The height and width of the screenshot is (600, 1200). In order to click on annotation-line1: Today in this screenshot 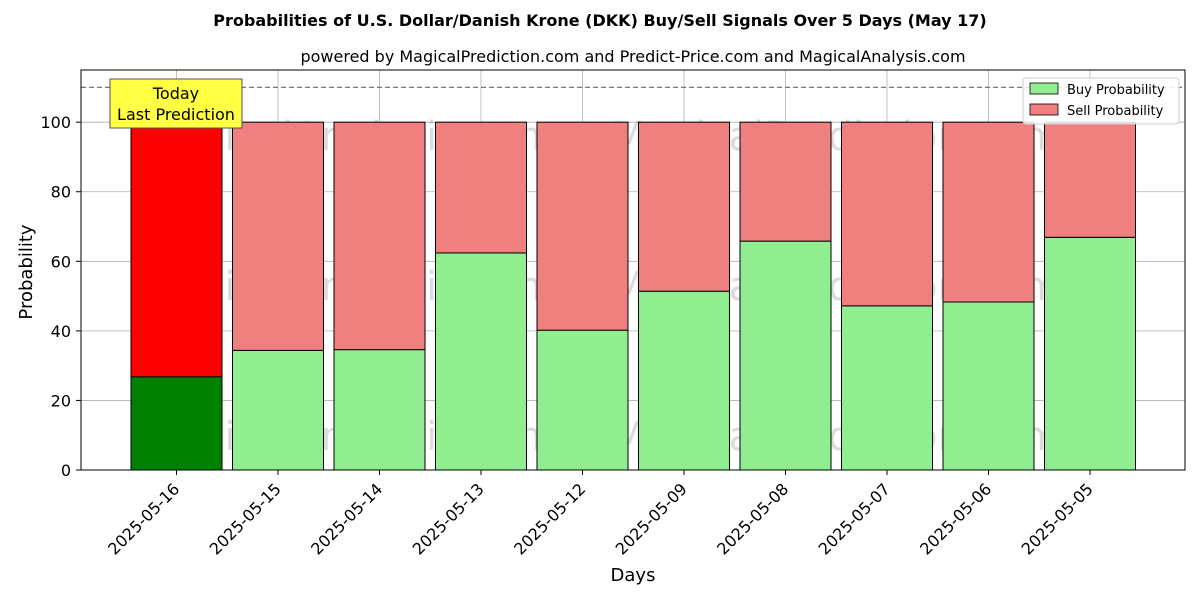, I will do `click(175, 93)`.